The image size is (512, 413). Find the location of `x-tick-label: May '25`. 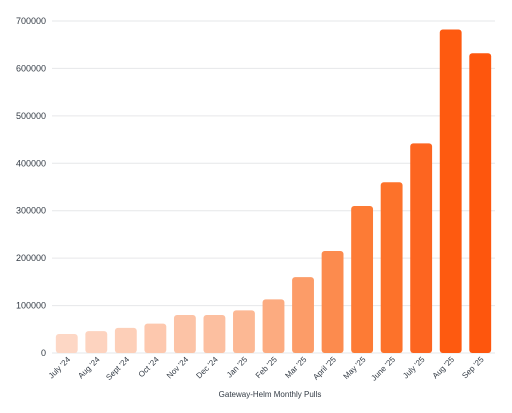

x-tick-label: May '25 is located at coordinates (355, 368).